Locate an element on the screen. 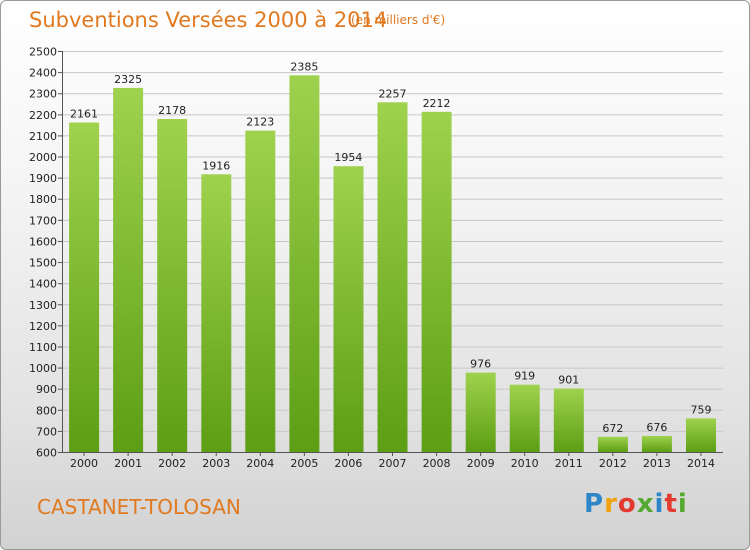 This screenshot has height=550, width=750. y-tick-label: 2200 is located at coordinates (43, 115).